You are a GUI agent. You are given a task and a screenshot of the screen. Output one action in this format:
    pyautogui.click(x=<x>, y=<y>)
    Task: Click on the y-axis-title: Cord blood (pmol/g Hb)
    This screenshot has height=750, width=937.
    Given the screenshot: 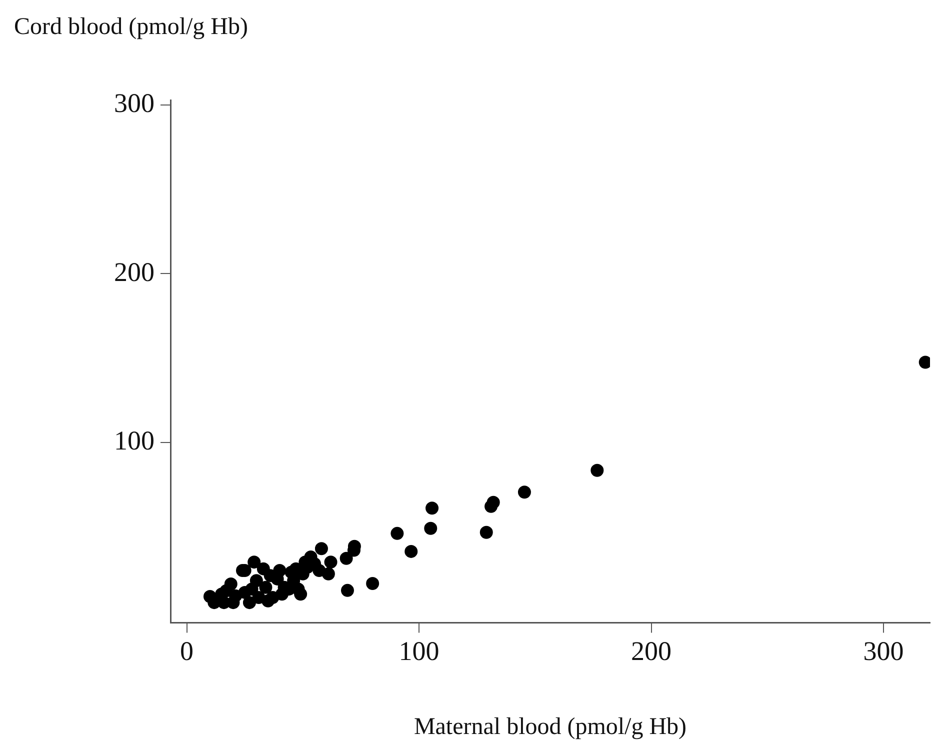 What is the action you would take?
    pyautogui.click(x=131, y=27)
    